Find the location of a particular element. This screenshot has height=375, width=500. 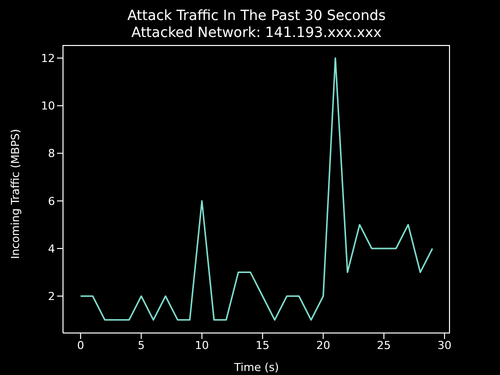

x-axis-title: Time (s) is located at coordinates (256, 367).